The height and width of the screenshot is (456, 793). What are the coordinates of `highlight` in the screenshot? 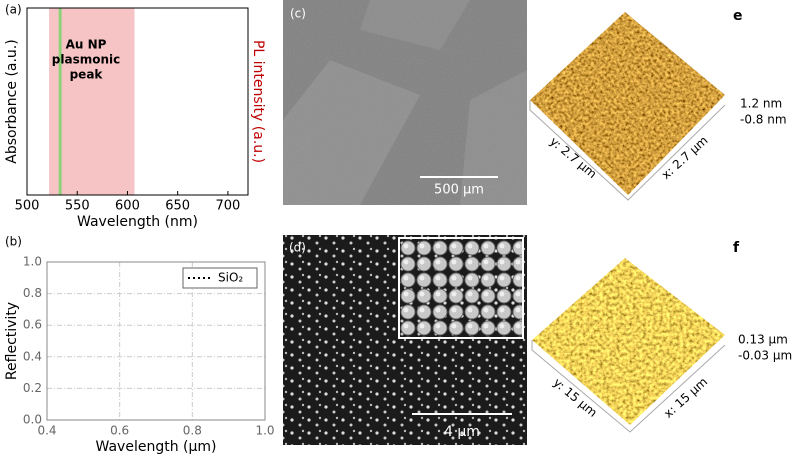 It's located at (92, 101).